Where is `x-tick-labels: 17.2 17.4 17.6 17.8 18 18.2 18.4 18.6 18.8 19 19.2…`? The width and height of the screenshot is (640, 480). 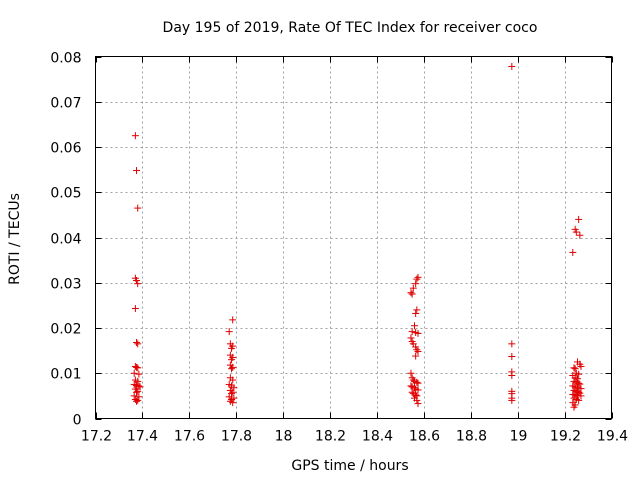 x-tick-labels: 17.2 17.4 17.6 17.8 18 18.2 18.4 18.6 18.8 19 19.2… is located at coordinates (354, 437).